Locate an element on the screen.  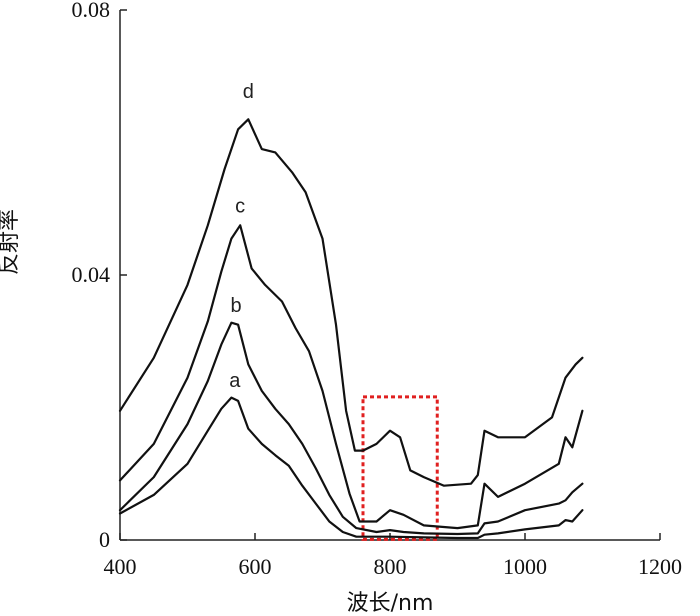
x-tick-label: 1200 is located at coordinates (660, 566).